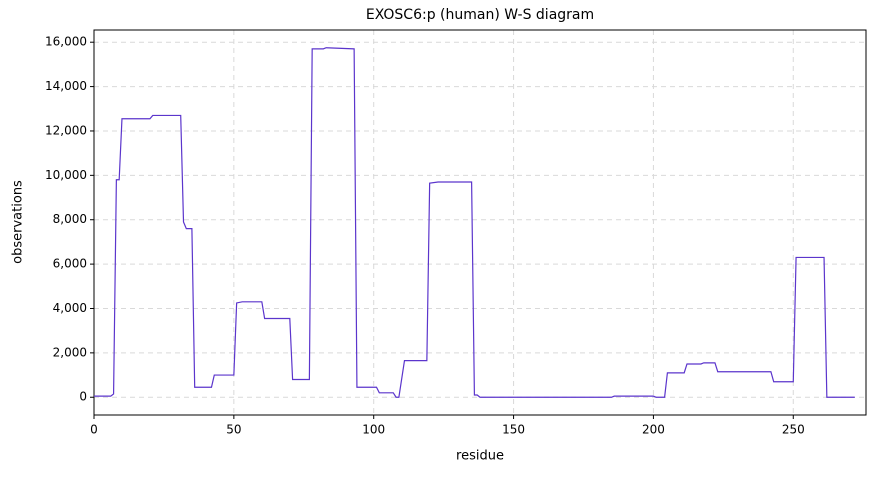  Describe the element at coordinates (66, 175) in the screenshot. I see `y-tick-label: 10,000` at that location.